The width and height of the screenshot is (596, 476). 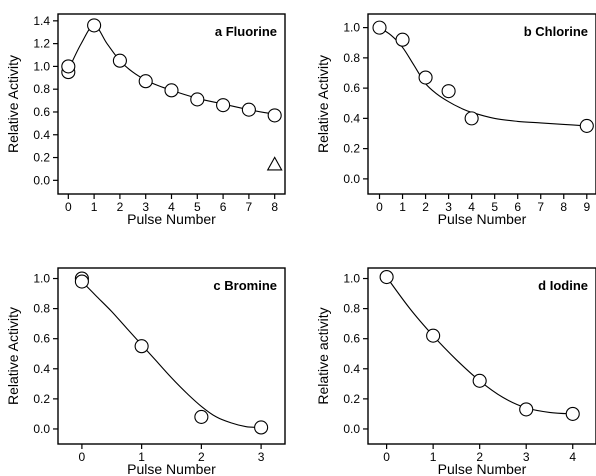 I want to click on panel-title: a Fluorine, so click(x=246, y=31).